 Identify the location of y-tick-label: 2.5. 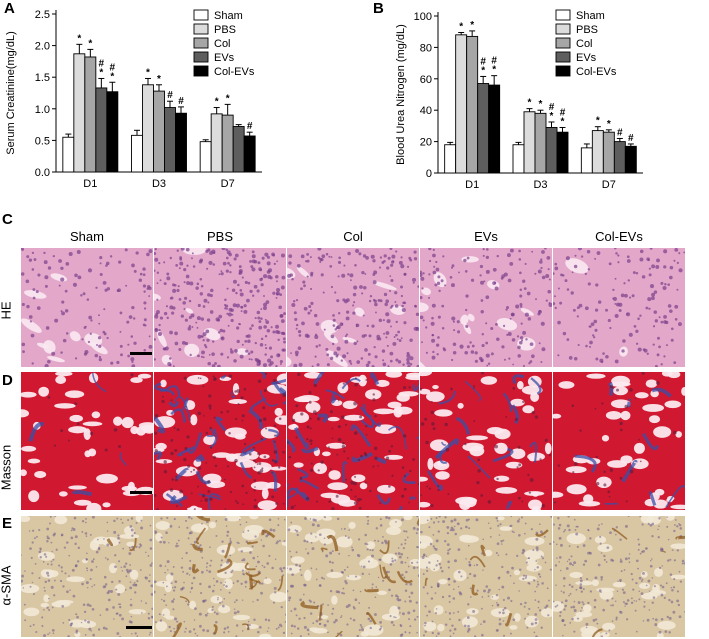
(42, 15).